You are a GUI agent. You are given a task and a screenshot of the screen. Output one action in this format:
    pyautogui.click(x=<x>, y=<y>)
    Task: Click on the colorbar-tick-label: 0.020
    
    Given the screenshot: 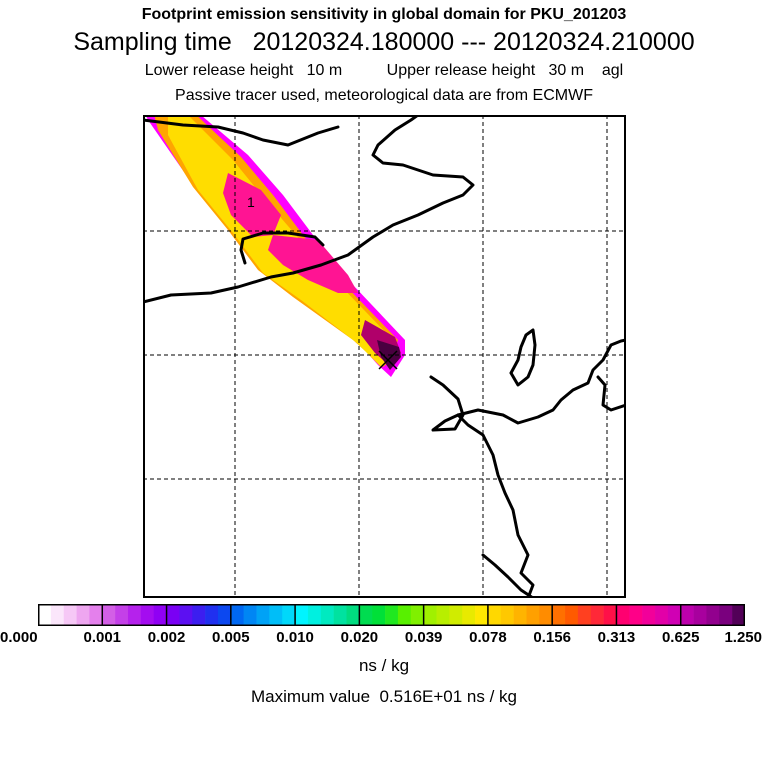 What is the action you would take?
    pyautogui.click(x=359, y=637)
    